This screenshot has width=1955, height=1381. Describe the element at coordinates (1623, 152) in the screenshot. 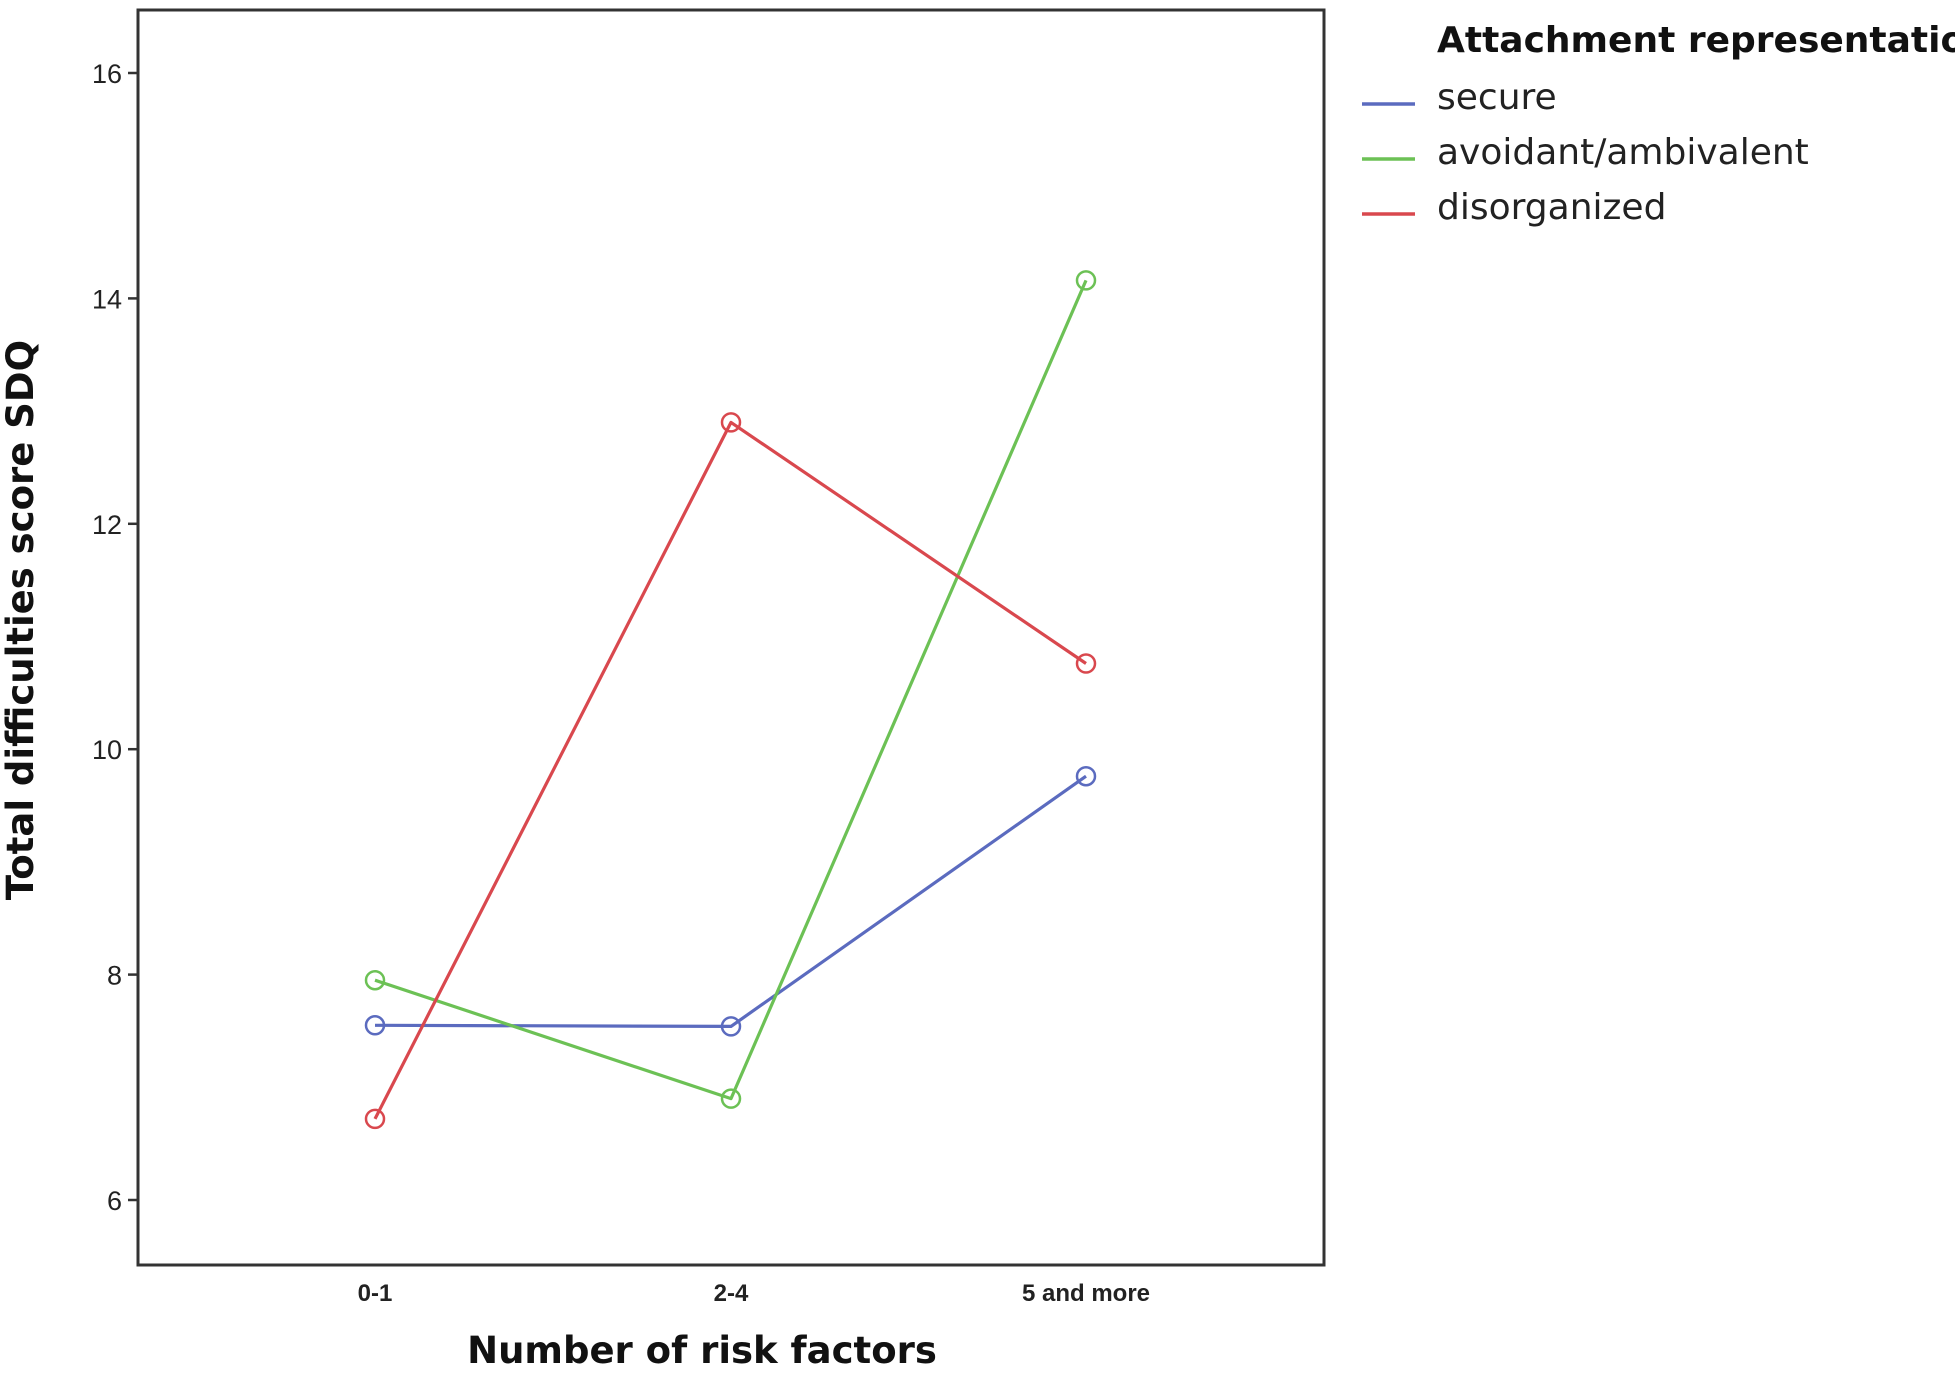

I see `legend-label: avoidant/ambivalent` at that location.